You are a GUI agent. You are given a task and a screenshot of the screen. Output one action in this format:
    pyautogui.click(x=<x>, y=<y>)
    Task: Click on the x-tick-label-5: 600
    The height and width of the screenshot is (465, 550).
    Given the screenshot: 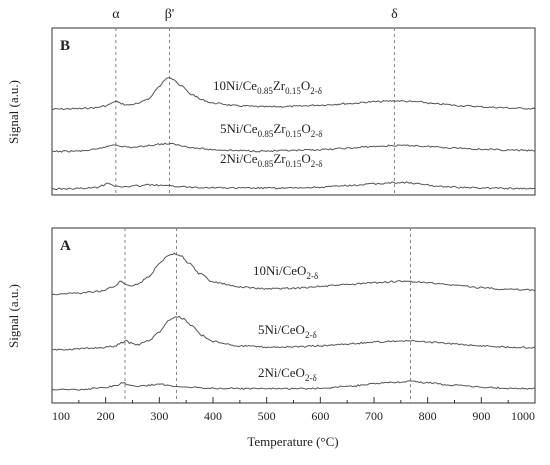 What is the action you would take?
    pyautogui.click(x=320, y=416)
    